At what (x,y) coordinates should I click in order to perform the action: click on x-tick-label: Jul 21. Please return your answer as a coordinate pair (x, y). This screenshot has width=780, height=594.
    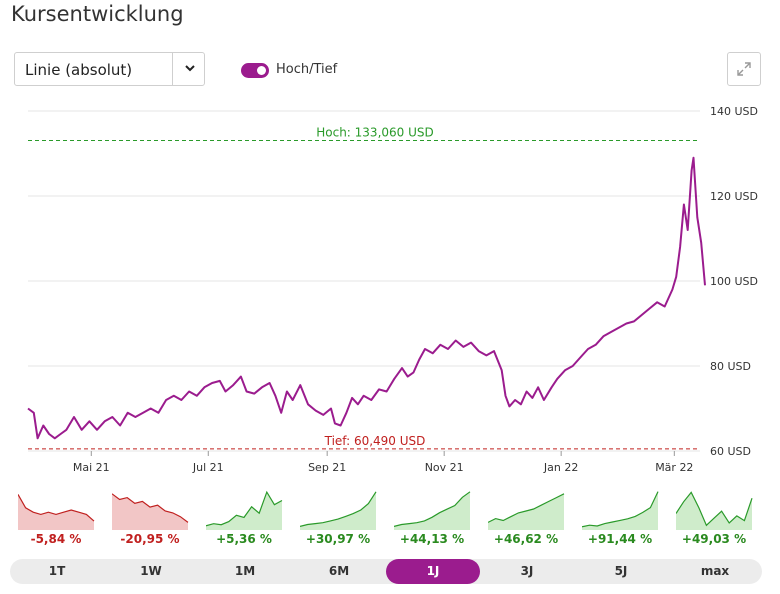
    Looking at the image, I should click on (208, 467).